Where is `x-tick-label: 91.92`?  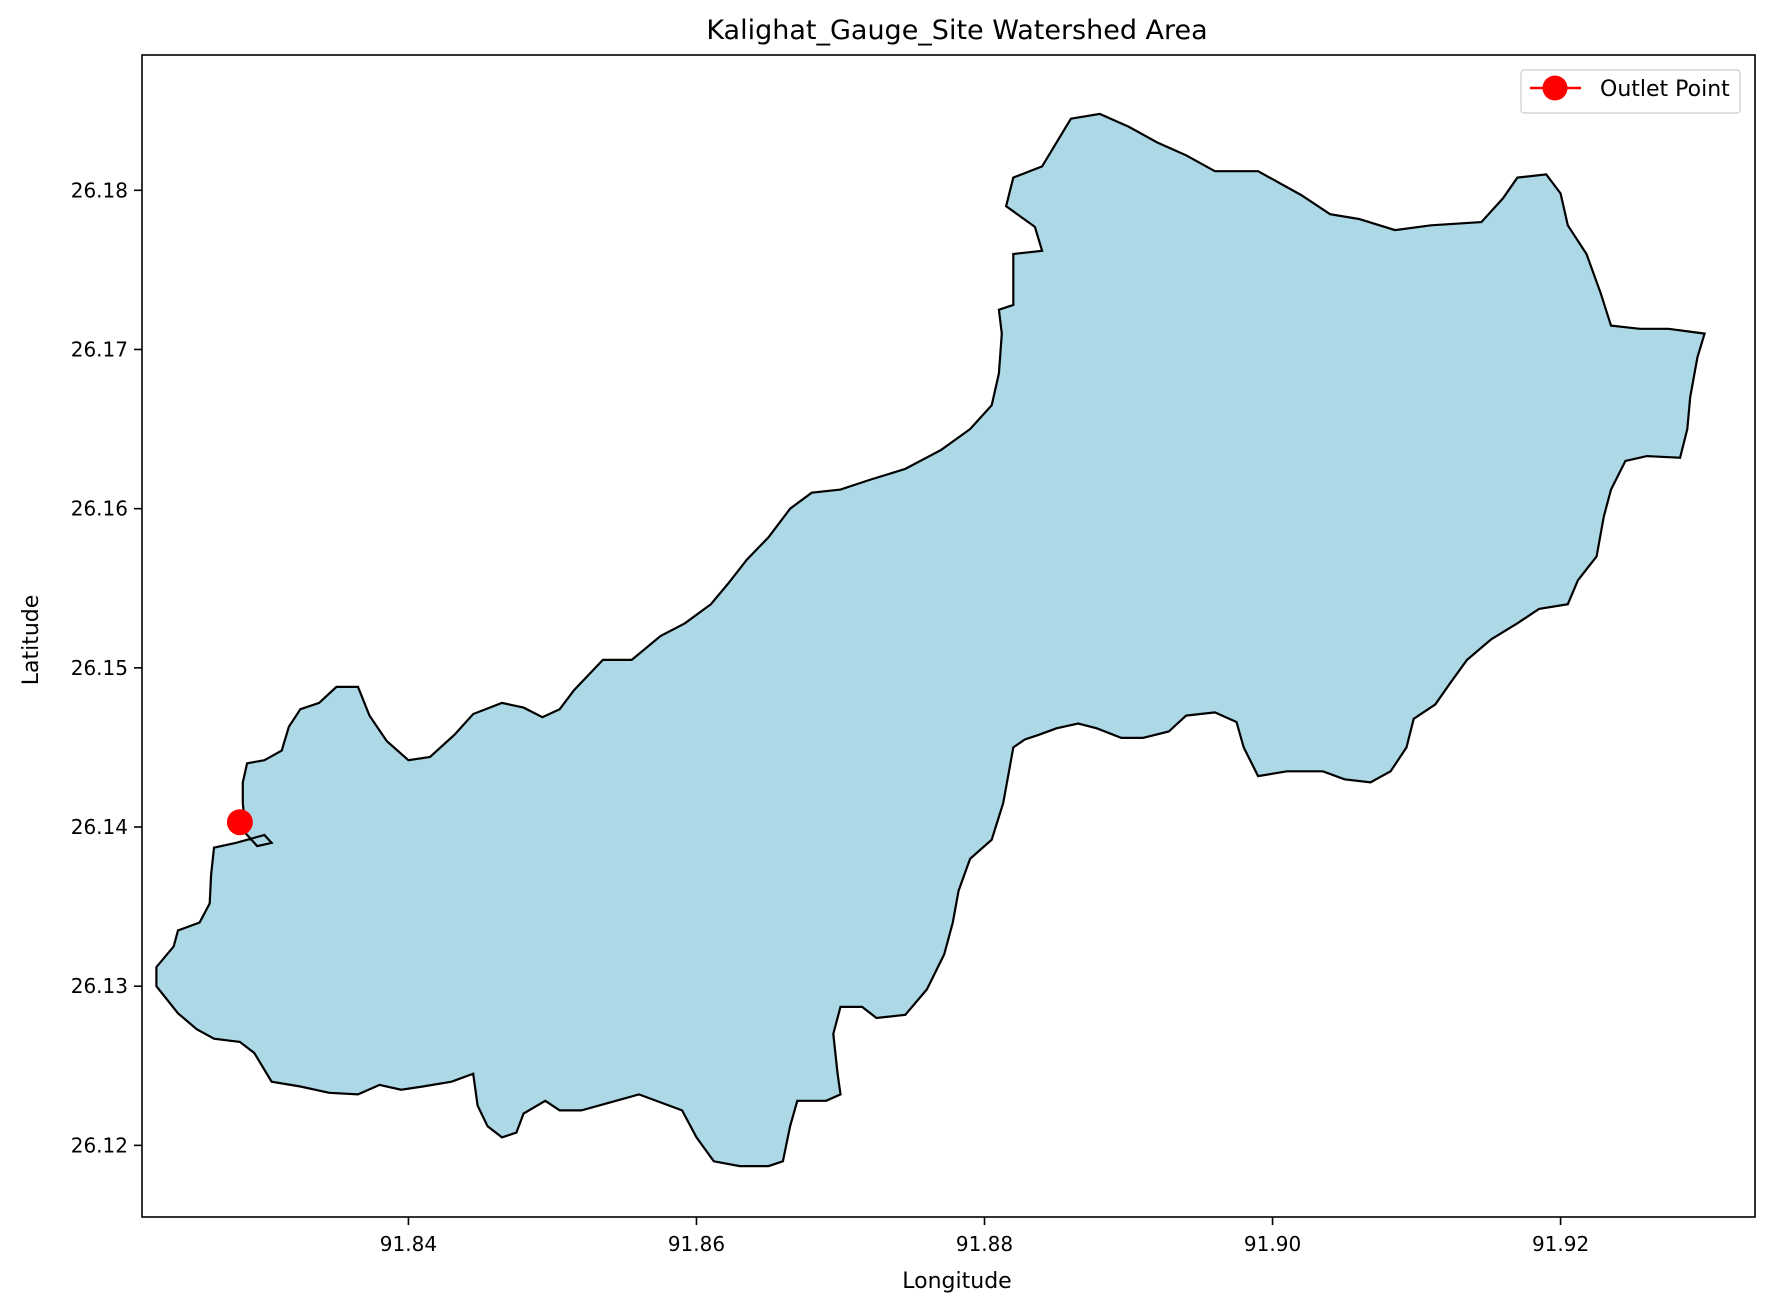 x-tick-label: 91.92 is located at coordinates (1560, 1244).